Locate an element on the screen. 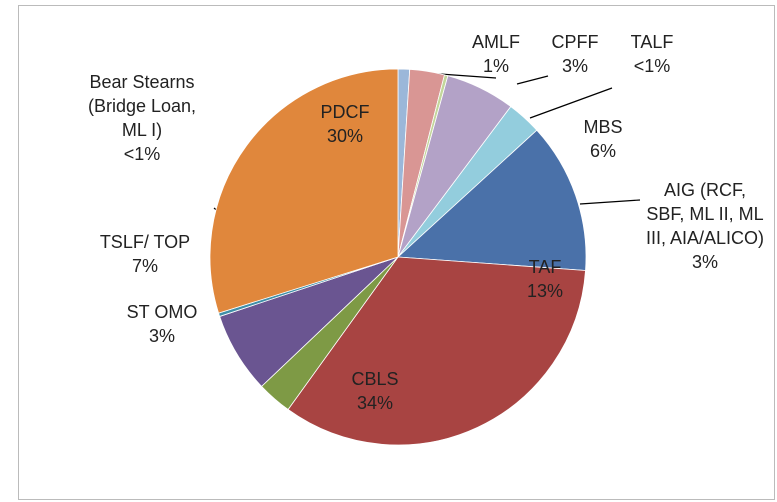 Image resolution: width=777 pixels, height=502 pixels. category-label: CPFF is located at coordinates (575, 42).